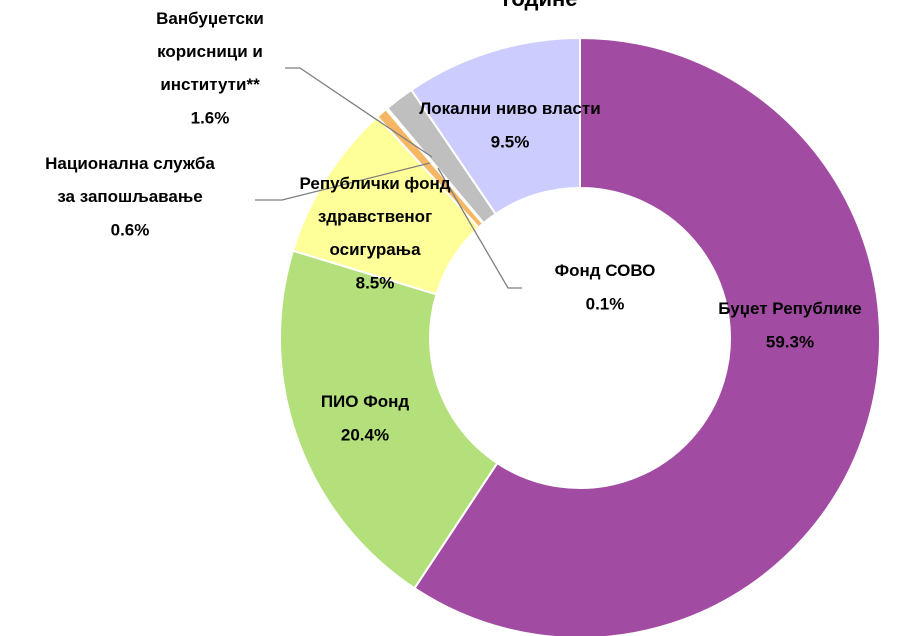 Image resolution: width=897 pixels, height=636 pixels. I want to click on value-label: 8.5%, so click(375, 282).